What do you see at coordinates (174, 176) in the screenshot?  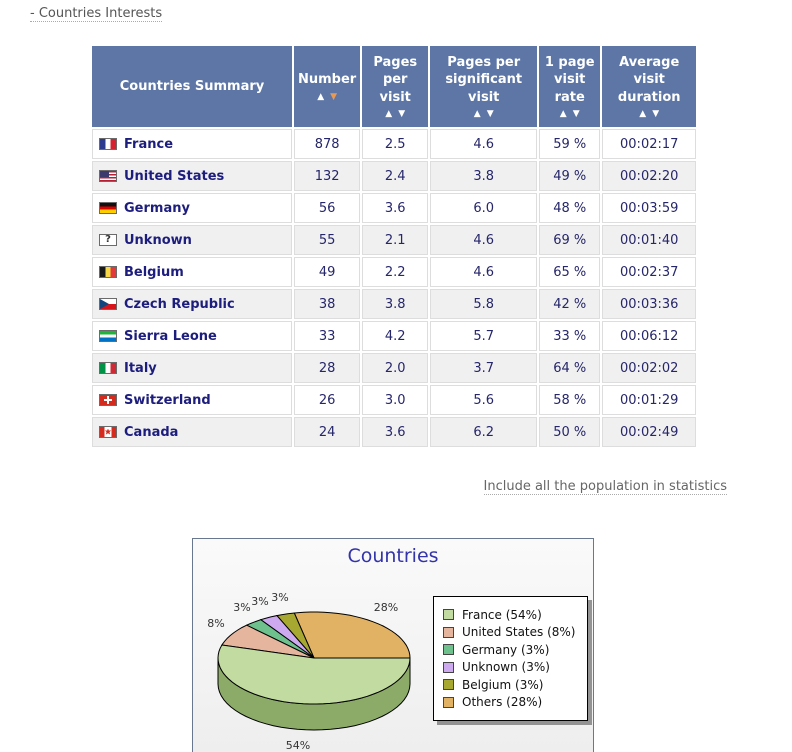 I see `country-name: United States` at bounding box center [174, 176].